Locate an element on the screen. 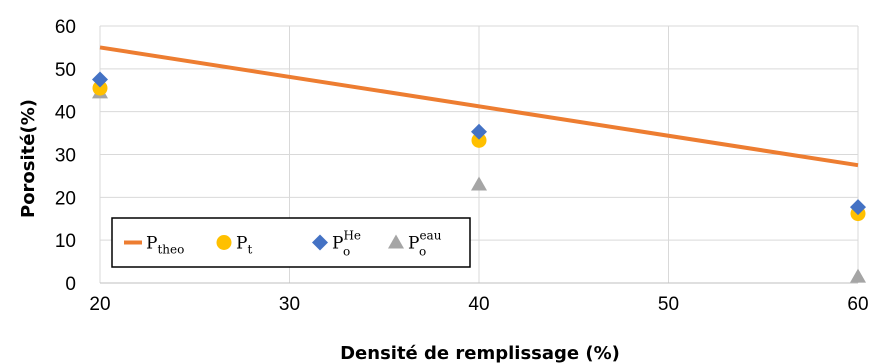 The width and height of the screenshot is (873, 364). legend-subscript: t is located at coordinates (249, 250).